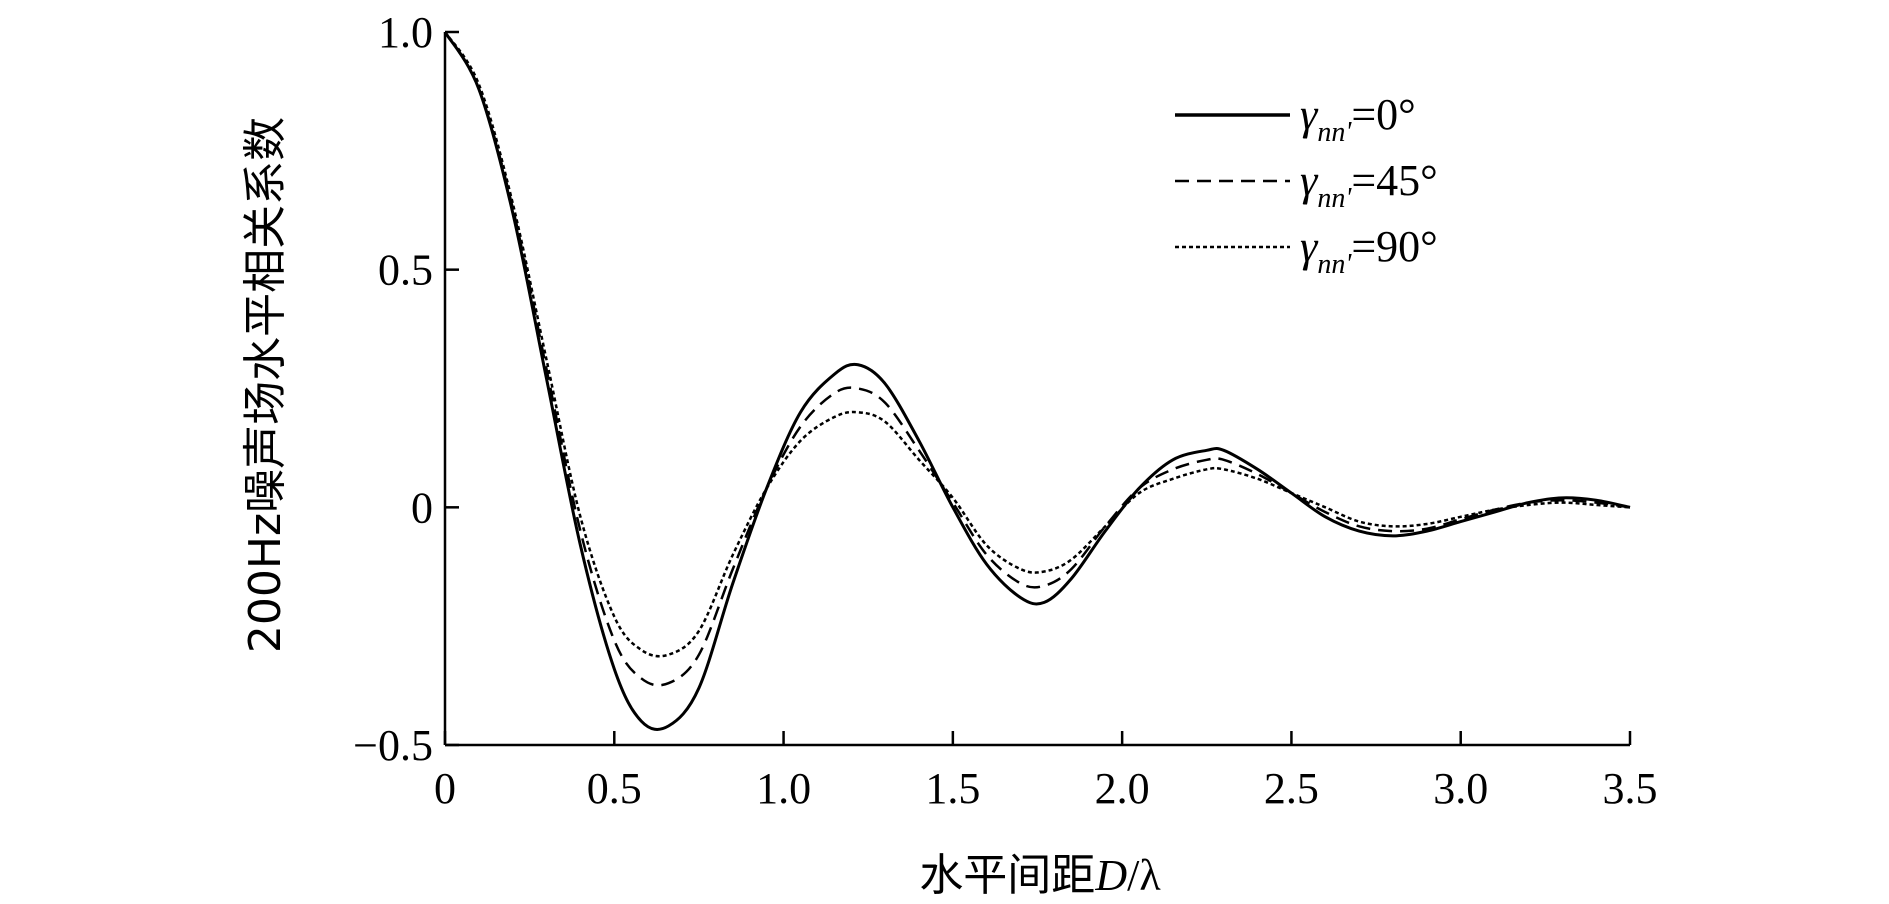 The width and height of the screenshot is (1889, 904). Describe the element at coordinates (445, 788) in the screenshot. I see `x-tick-label: 0` at that location.